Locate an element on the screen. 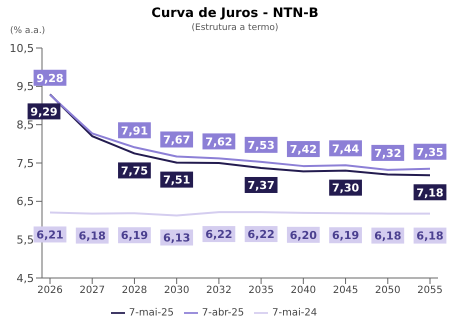 The width and height of the screenshot is (470, 320). data-label: 7,67 is located at coordinates (176, 139).